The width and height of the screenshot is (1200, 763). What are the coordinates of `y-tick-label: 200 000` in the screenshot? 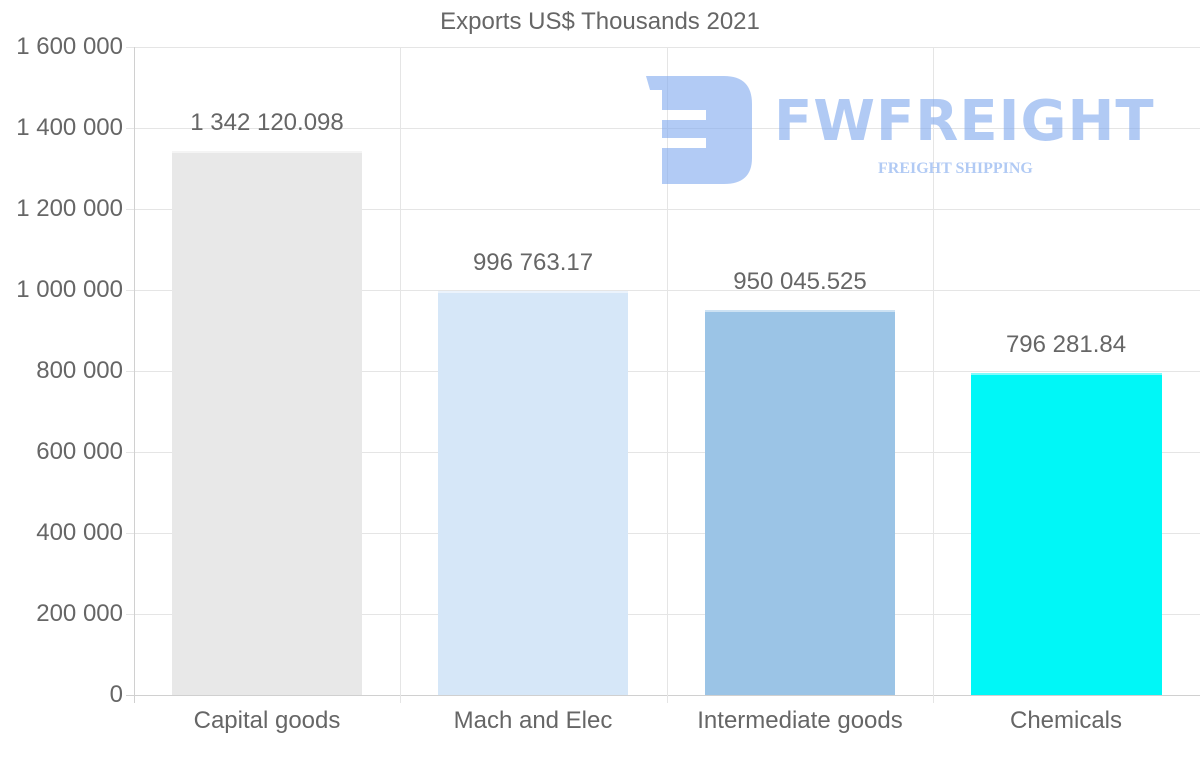 It's located at (79, 613).